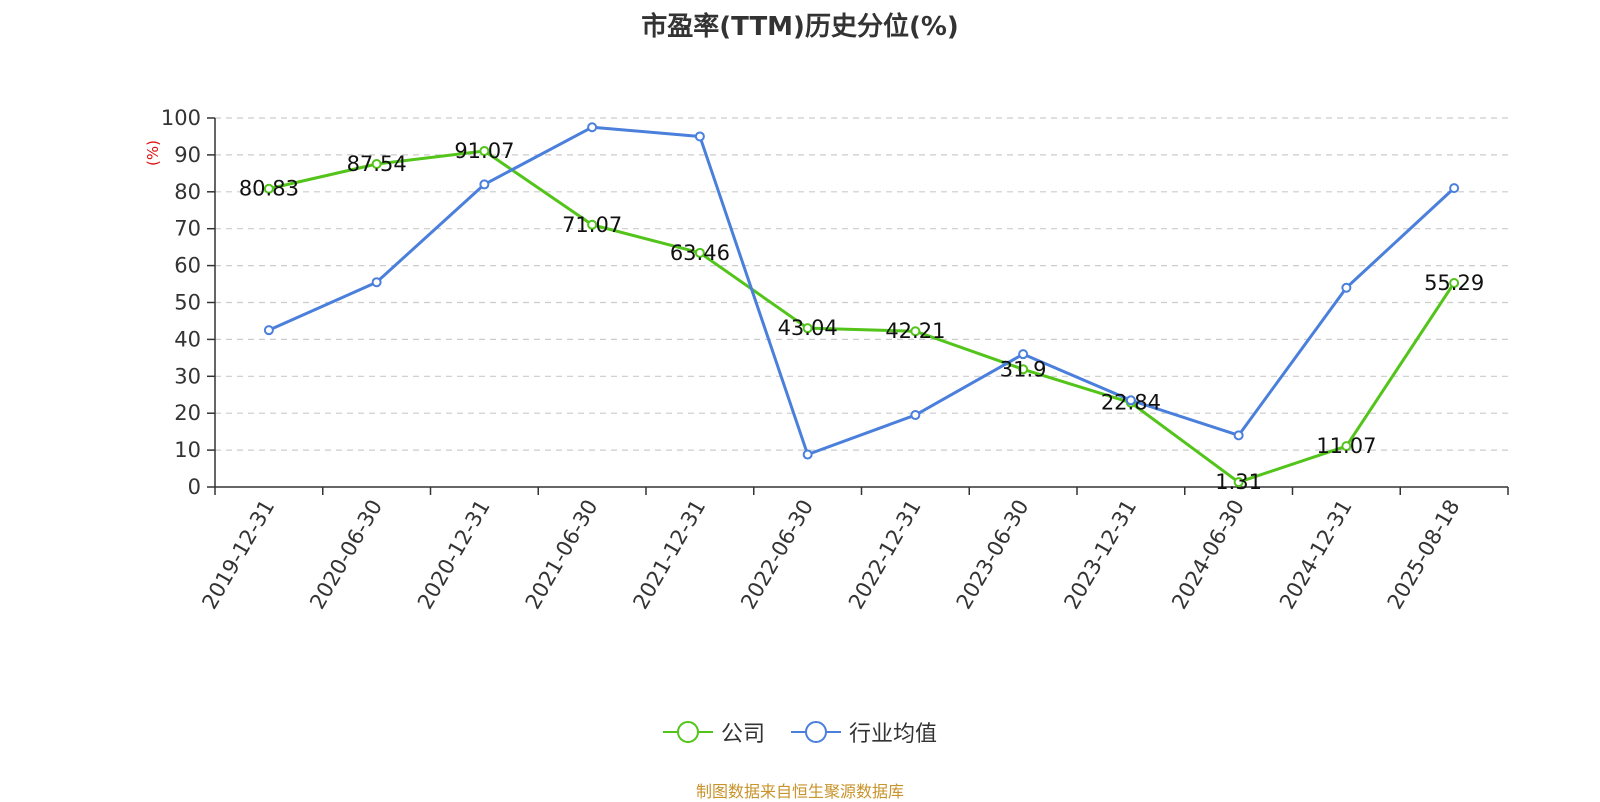 This screenshot has height=802, width=1600. What do you see at coordinates (187, 339) in the screenshot?
I see `y-tick-label: 40` at bounding box center [187, 339].